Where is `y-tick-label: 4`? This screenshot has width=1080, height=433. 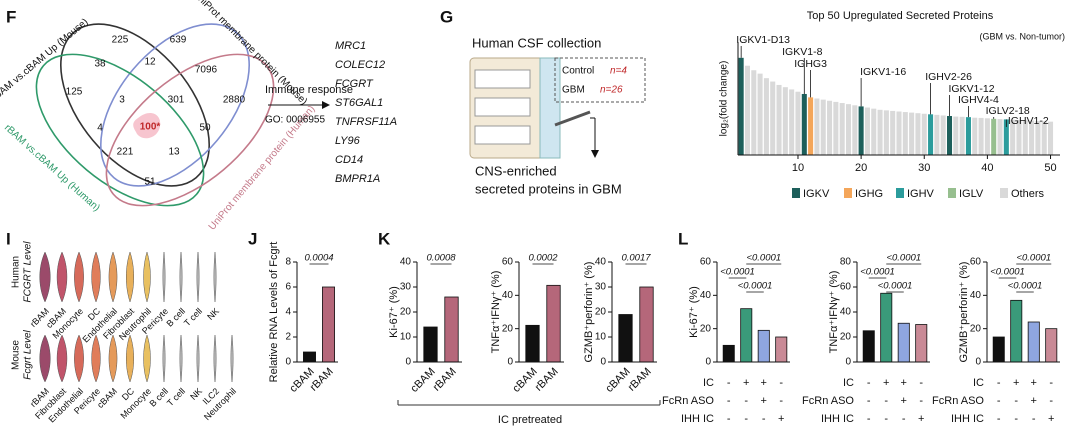 y-tick-label: 4 is located at coordinates (288, 312).